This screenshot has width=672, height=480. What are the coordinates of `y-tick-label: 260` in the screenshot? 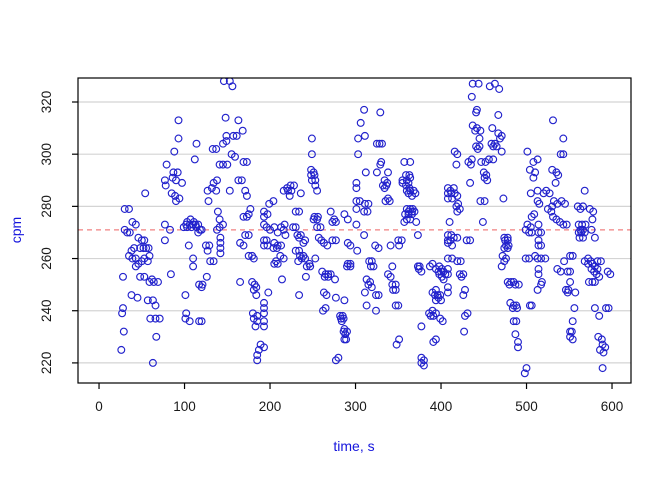 It's located at (46, 258).